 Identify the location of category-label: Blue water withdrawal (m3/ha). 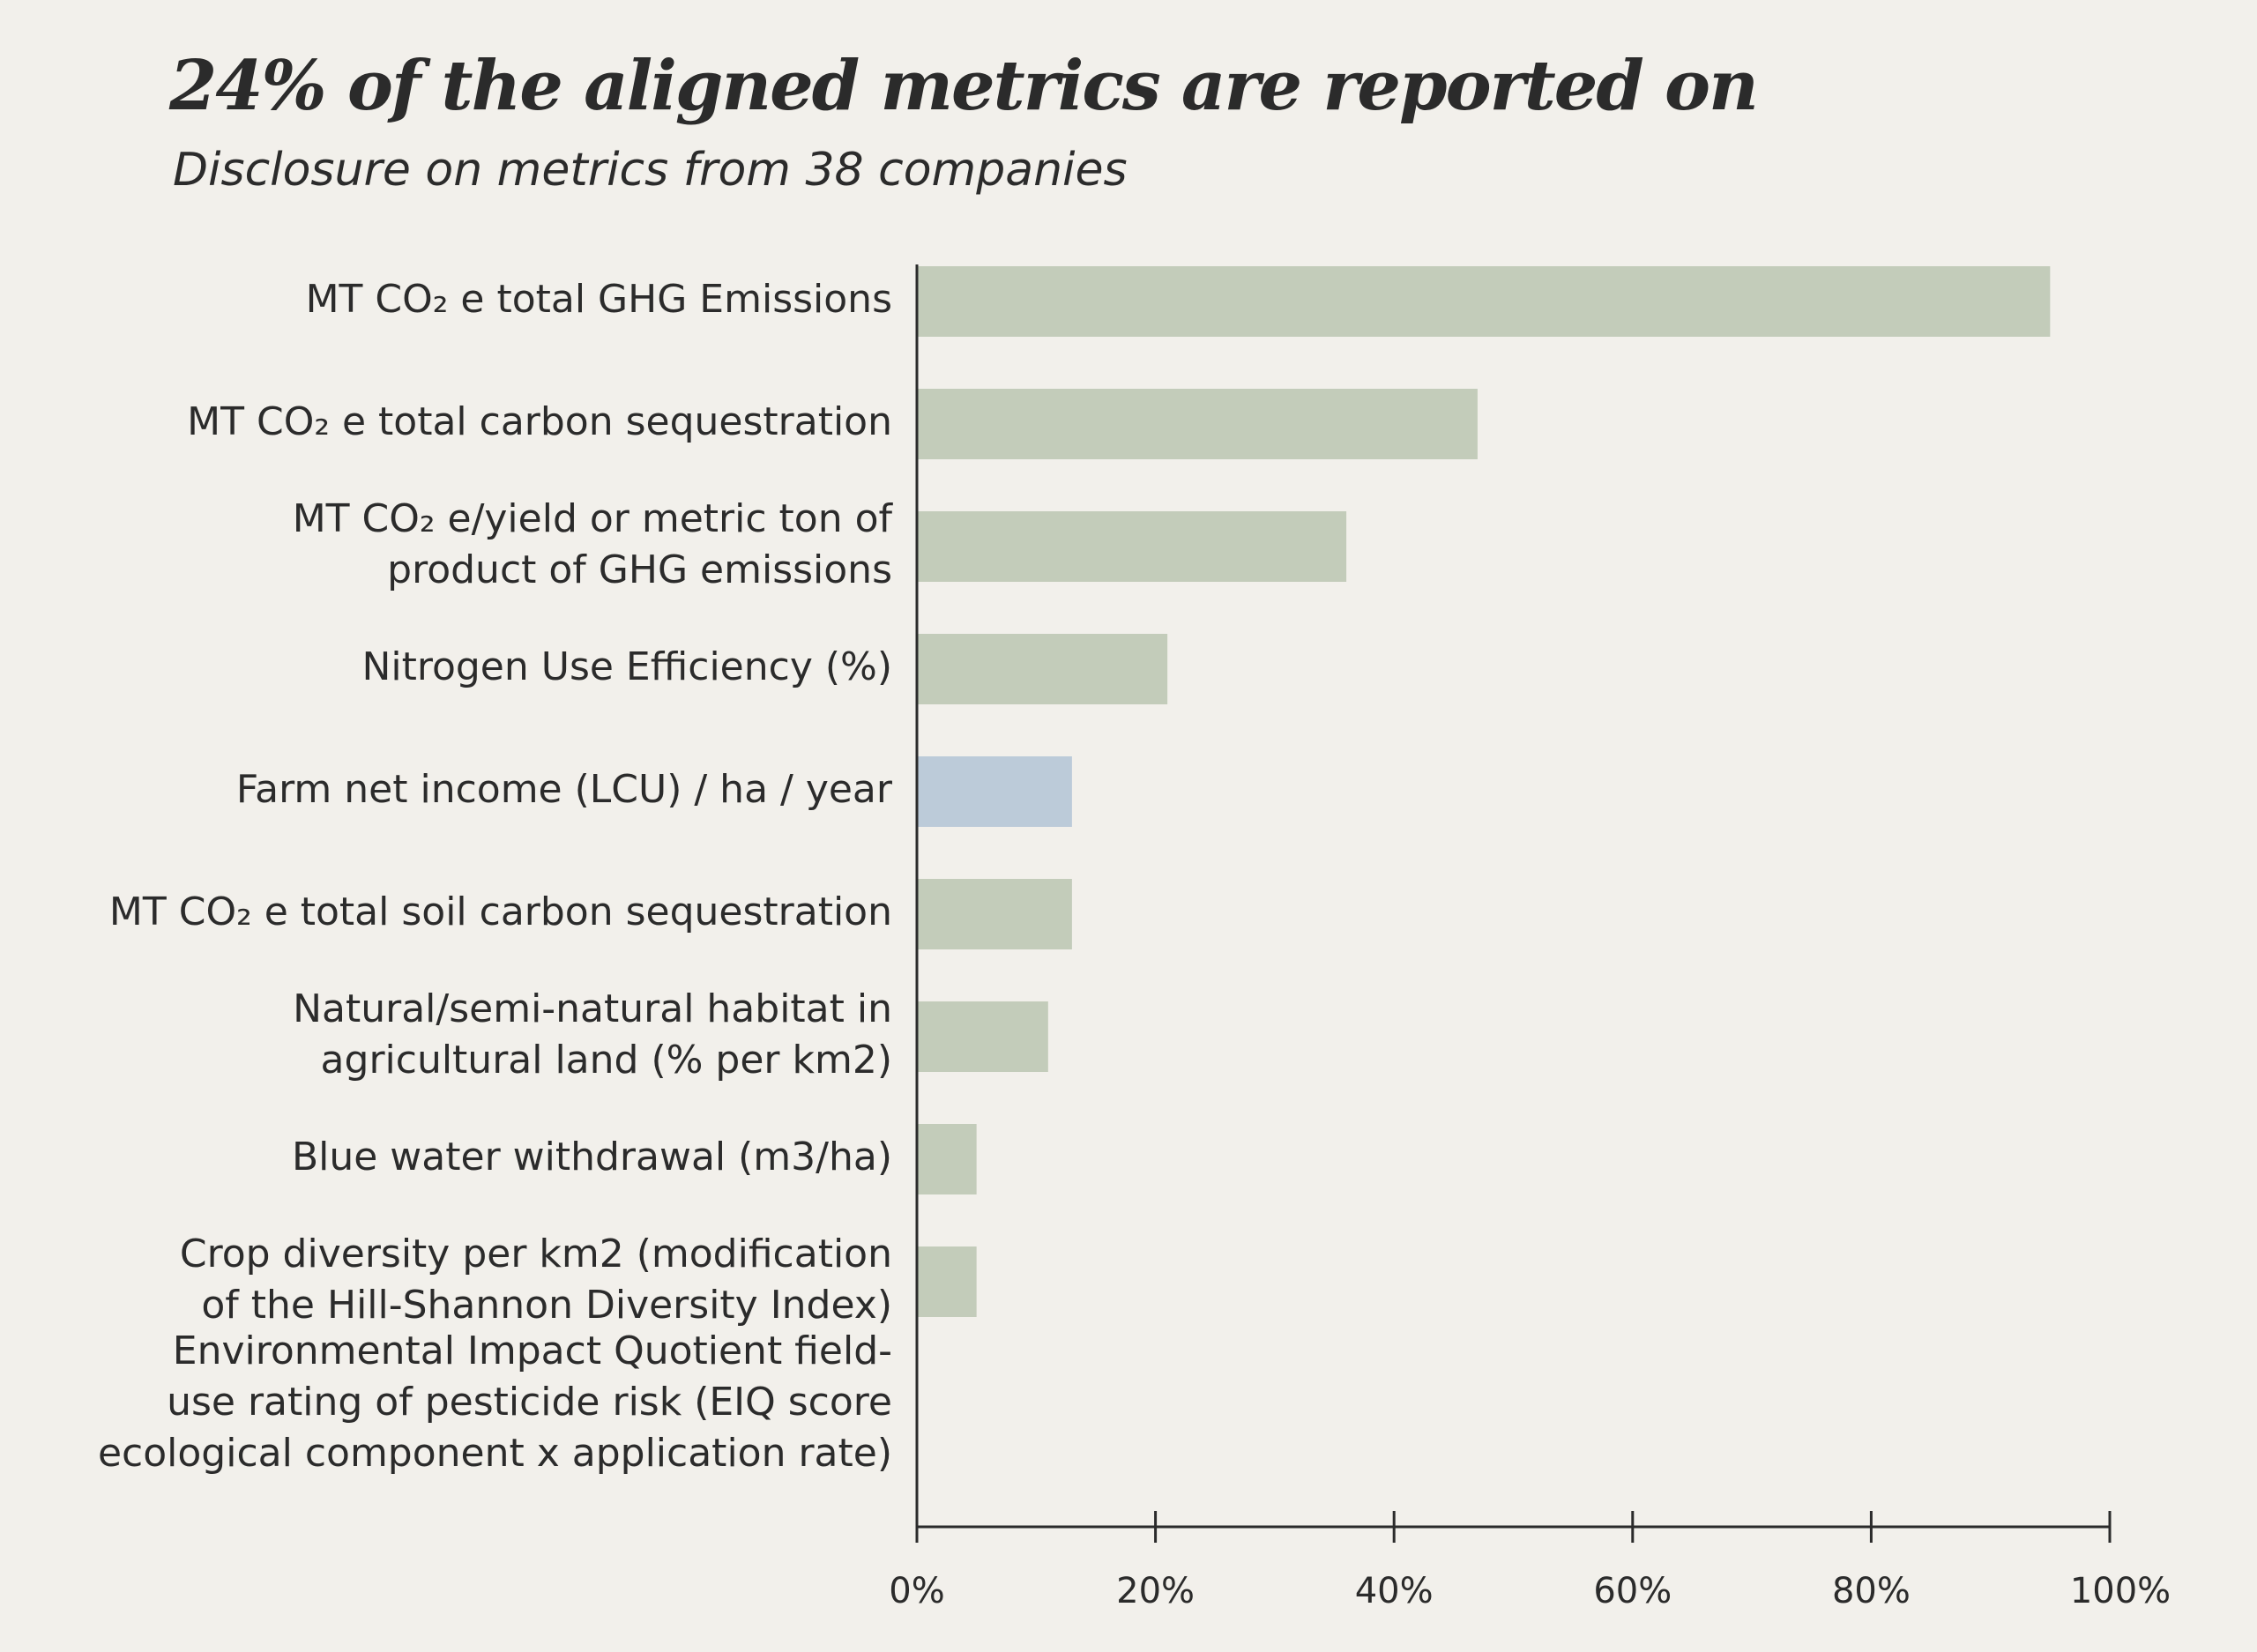
(592, 1157).